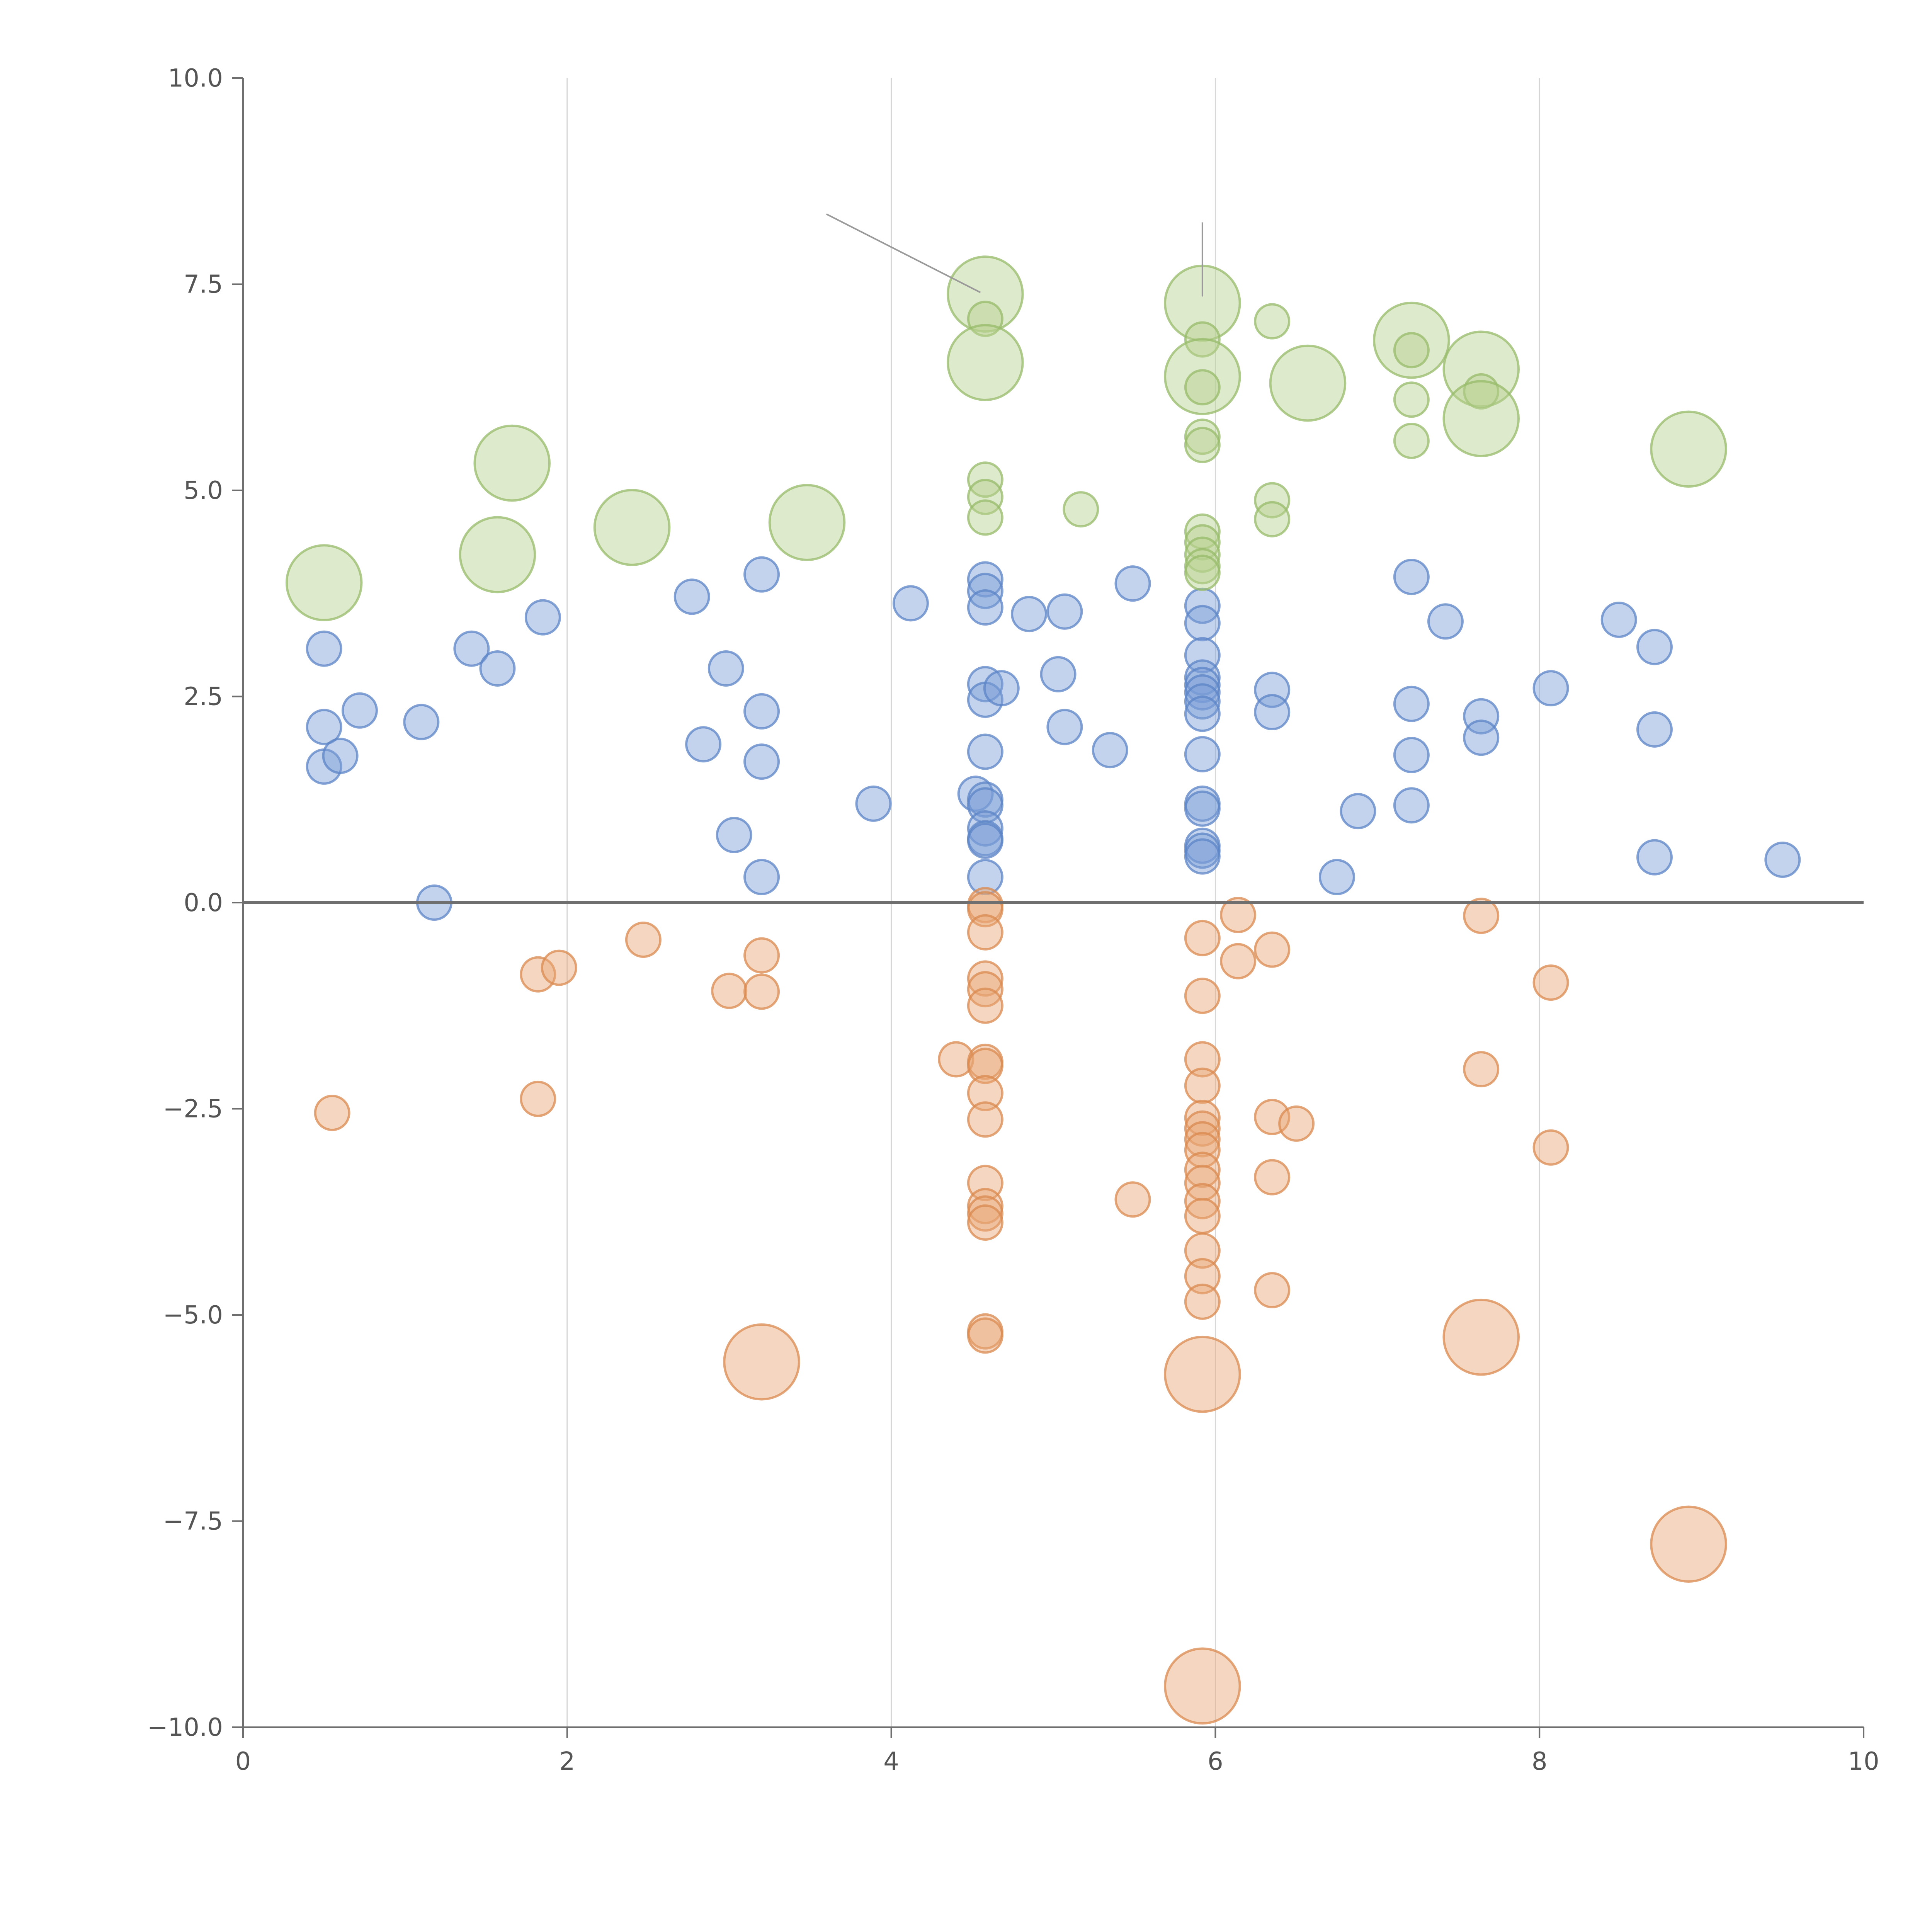  What do you see at coordinates (193, 1109) in the screenshot?
I see `y-tick-label: −2.5` at bounding box center [193, 1109].